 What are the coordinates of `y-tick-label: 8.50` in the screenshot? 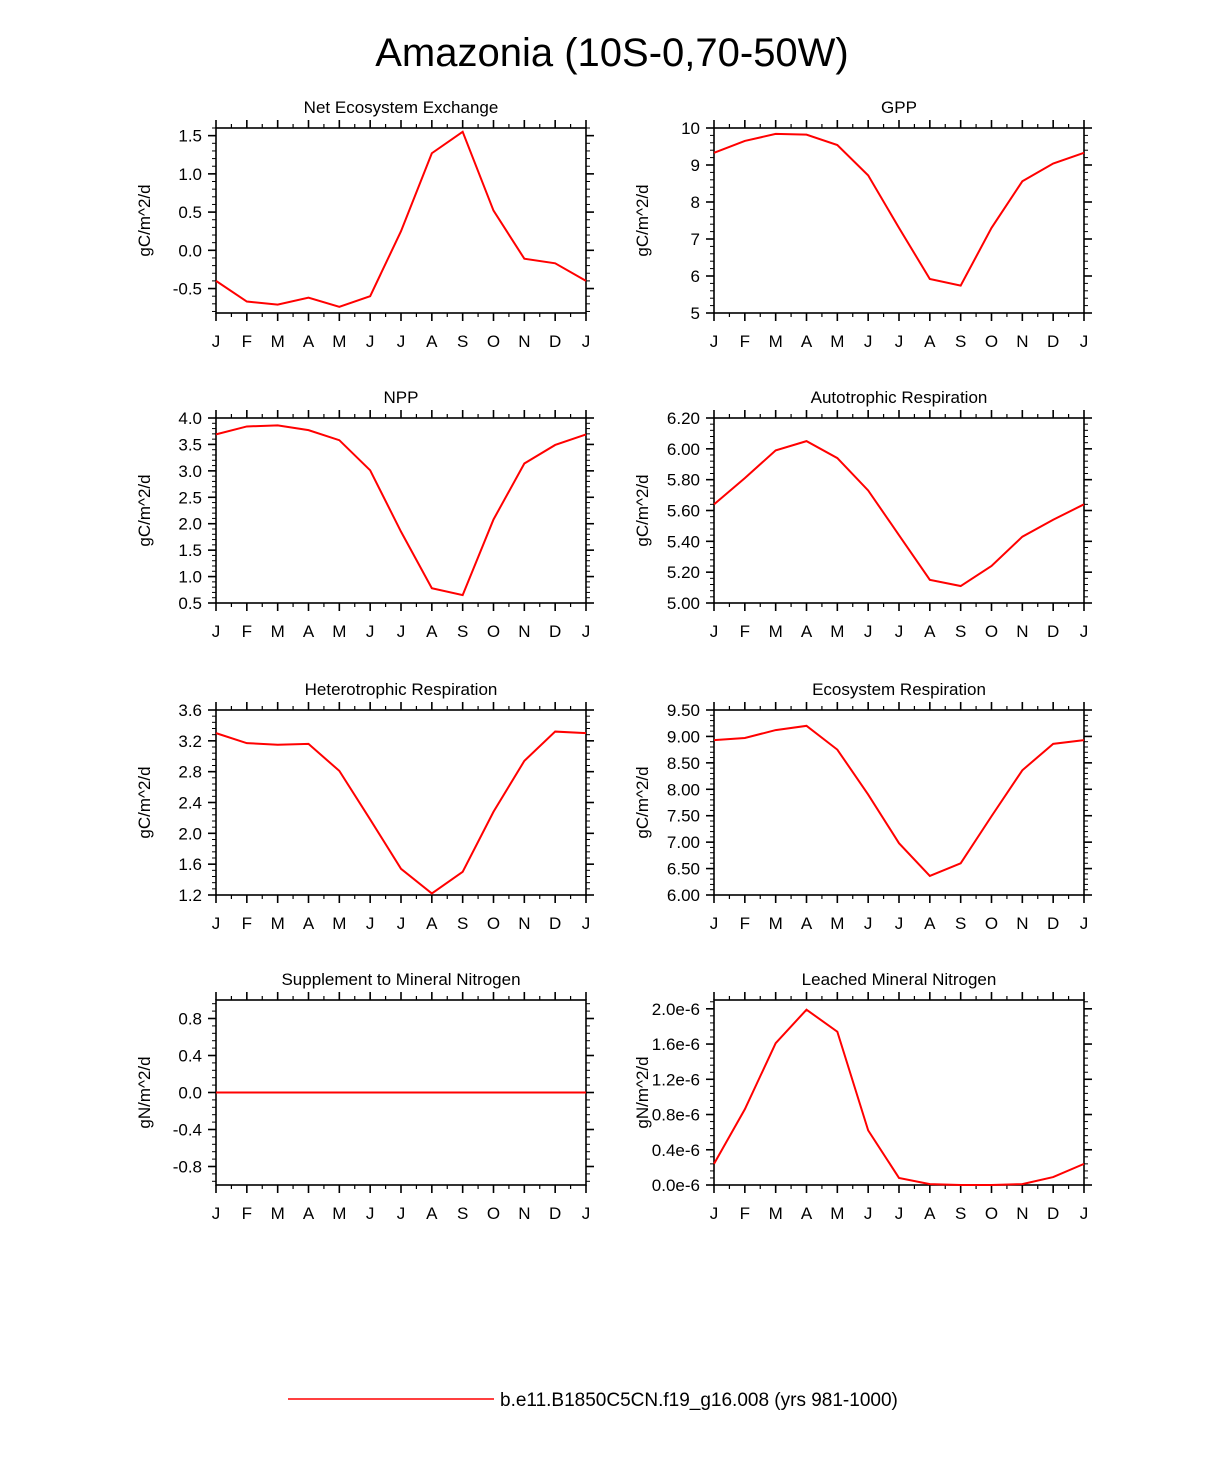 It's located at (683, 763).